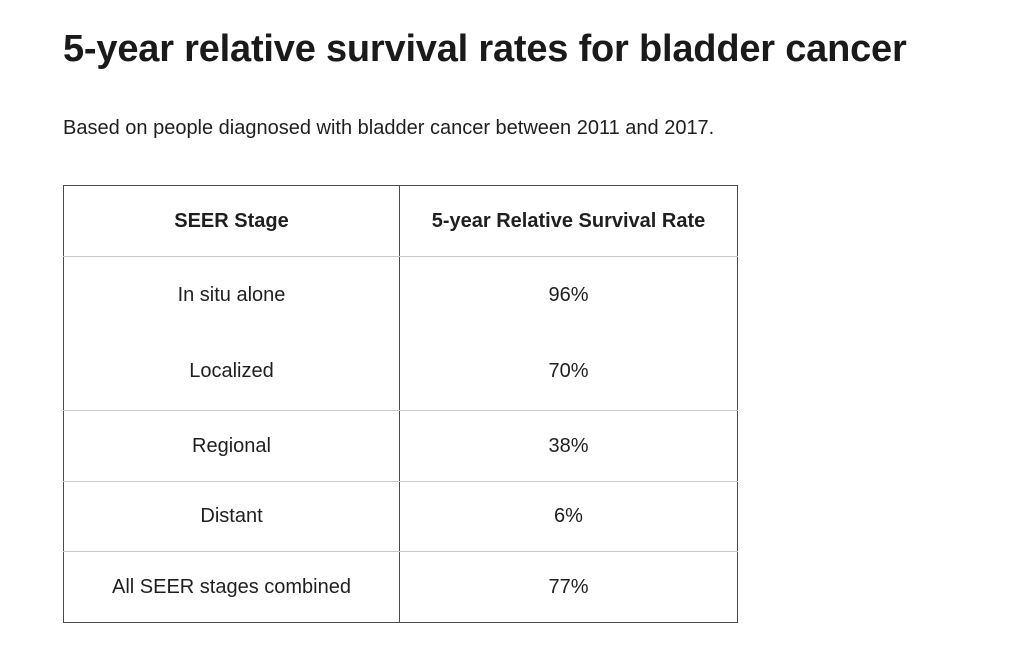  Describe the element at coordinates (568, 446) in the screenshot. I see `survival-rate-cell: 38%` at that location.